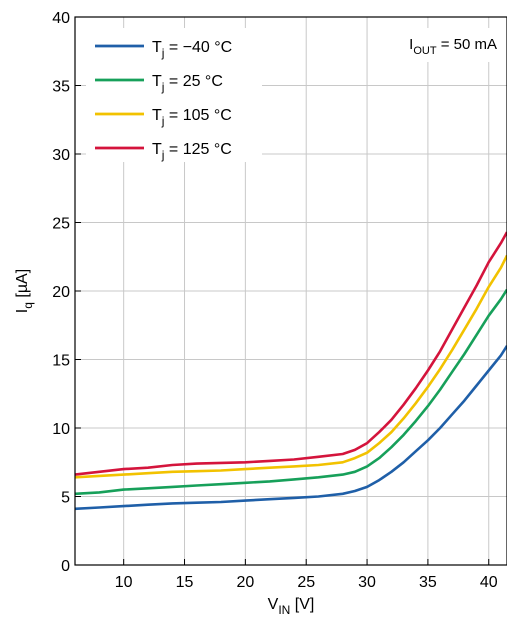  I want to click on x-axis-label: VIN [V], so click(291, 606).